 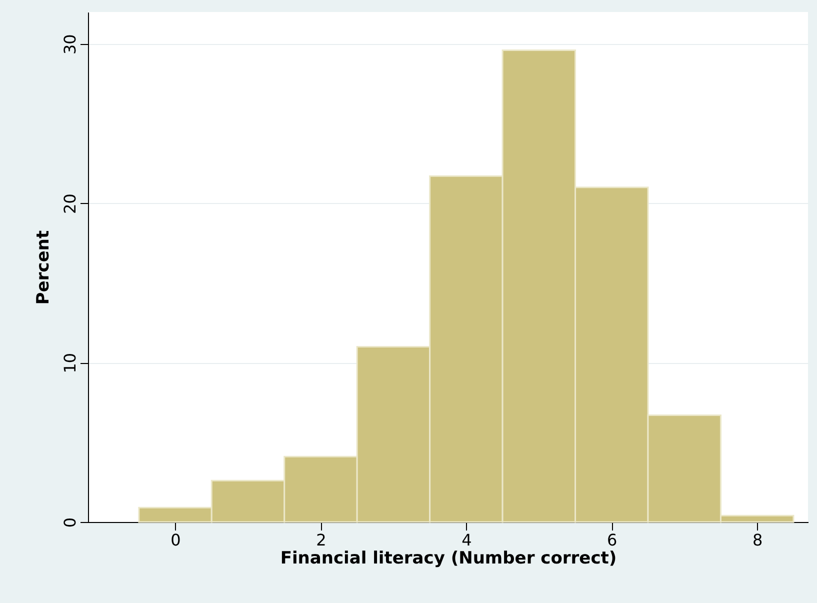 I want to click on x-tick-label: 2, so click(x=321, y=540).